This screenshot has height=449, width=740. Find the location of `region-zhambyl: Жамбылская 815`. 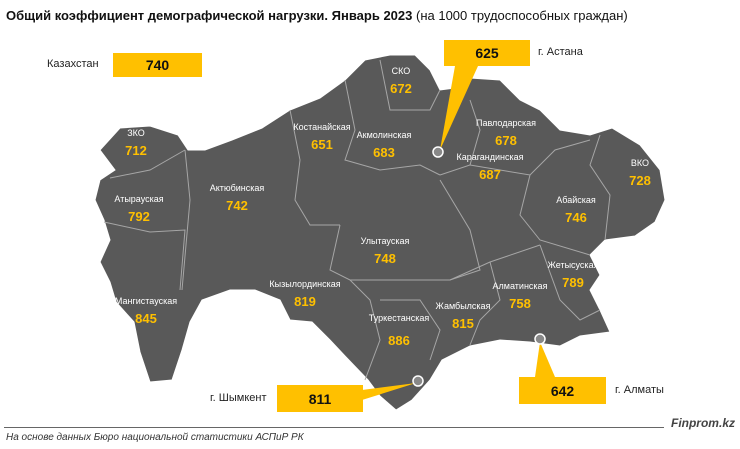

region-zhambyl: Жамбылская 815 is located at coordinates (463, 316).